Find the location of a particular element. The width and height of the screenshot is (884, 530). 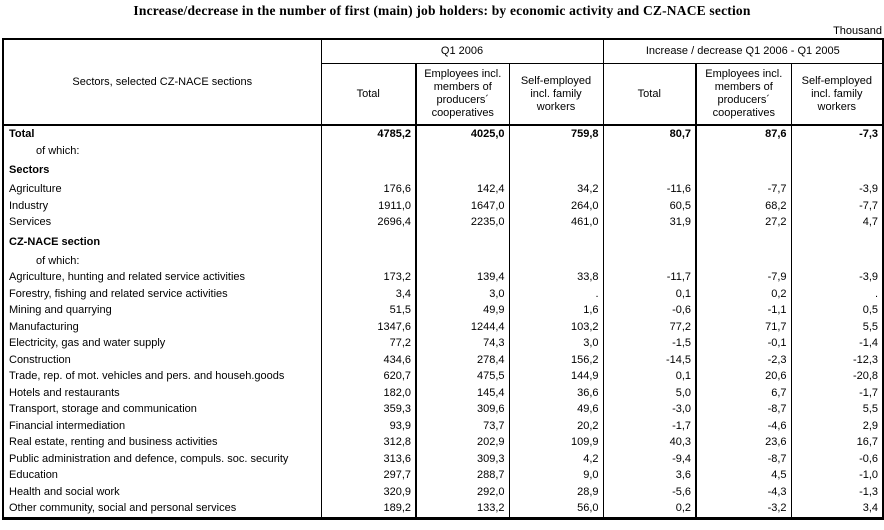

value-cell: 0,2 is located at coordinates (650, 509).